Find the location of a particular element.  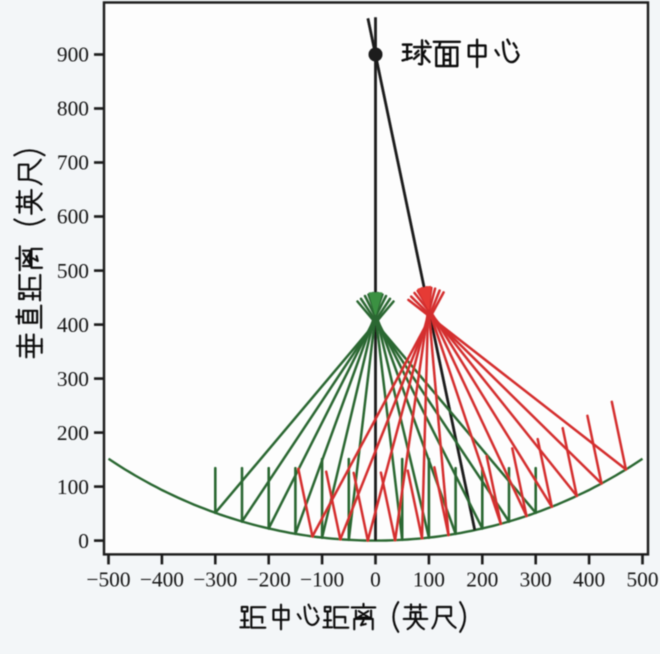

svg-text: −100 is located at coordinates (322, 580).